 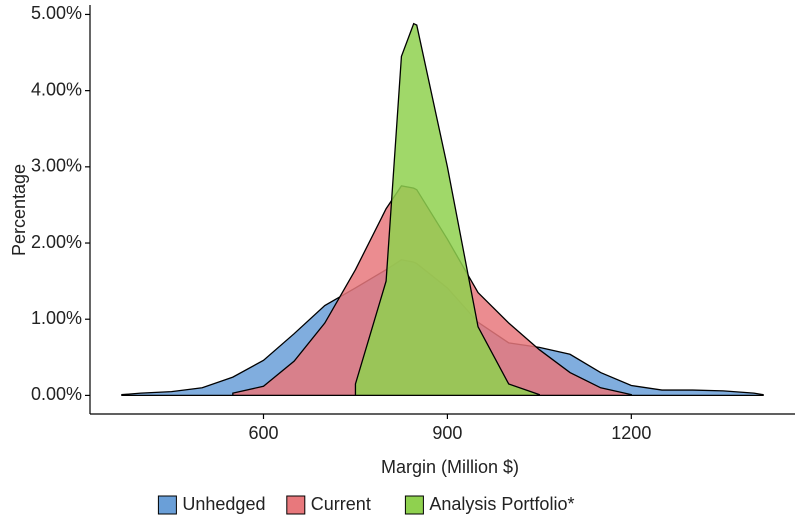 I want to click on x-tick-label: 600, so click(x=263, y=433).